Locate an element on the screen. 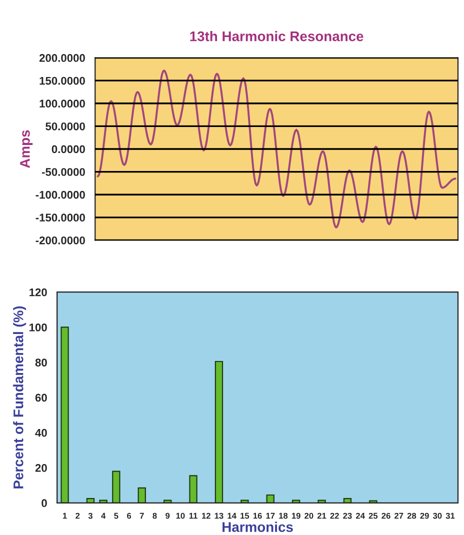 The height and width of the screenshot is (535, 464). x-tick-label: 23 is located at coordinates (347, 515).